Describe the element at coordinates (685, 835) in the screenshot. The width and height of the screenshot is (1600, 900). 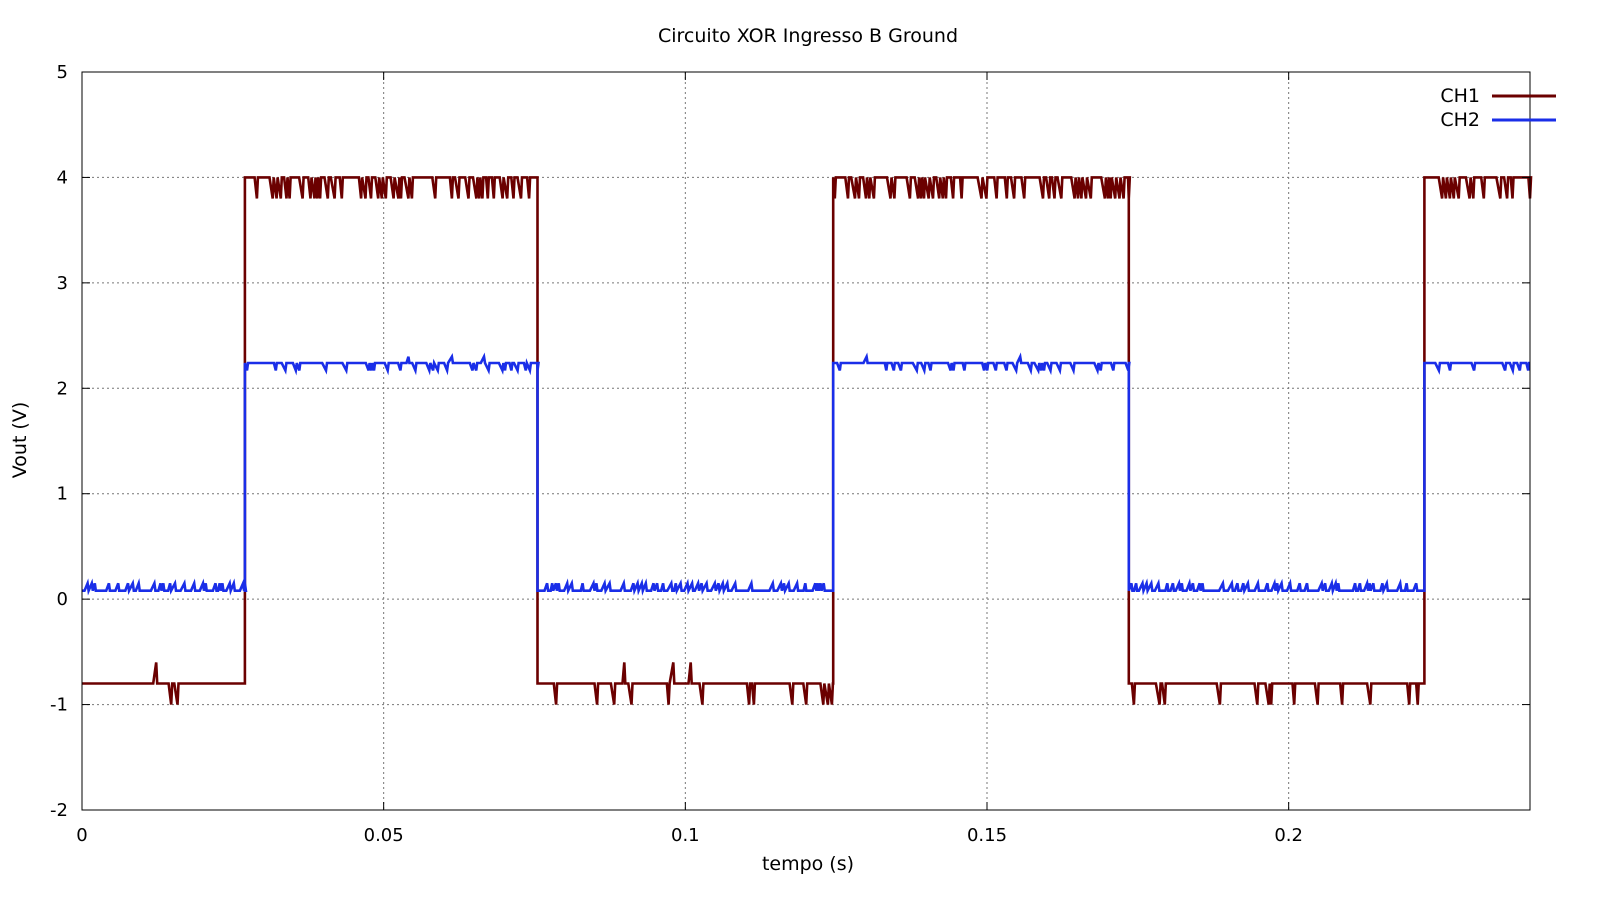
I see `x-tick-label: 0.1` at that location.